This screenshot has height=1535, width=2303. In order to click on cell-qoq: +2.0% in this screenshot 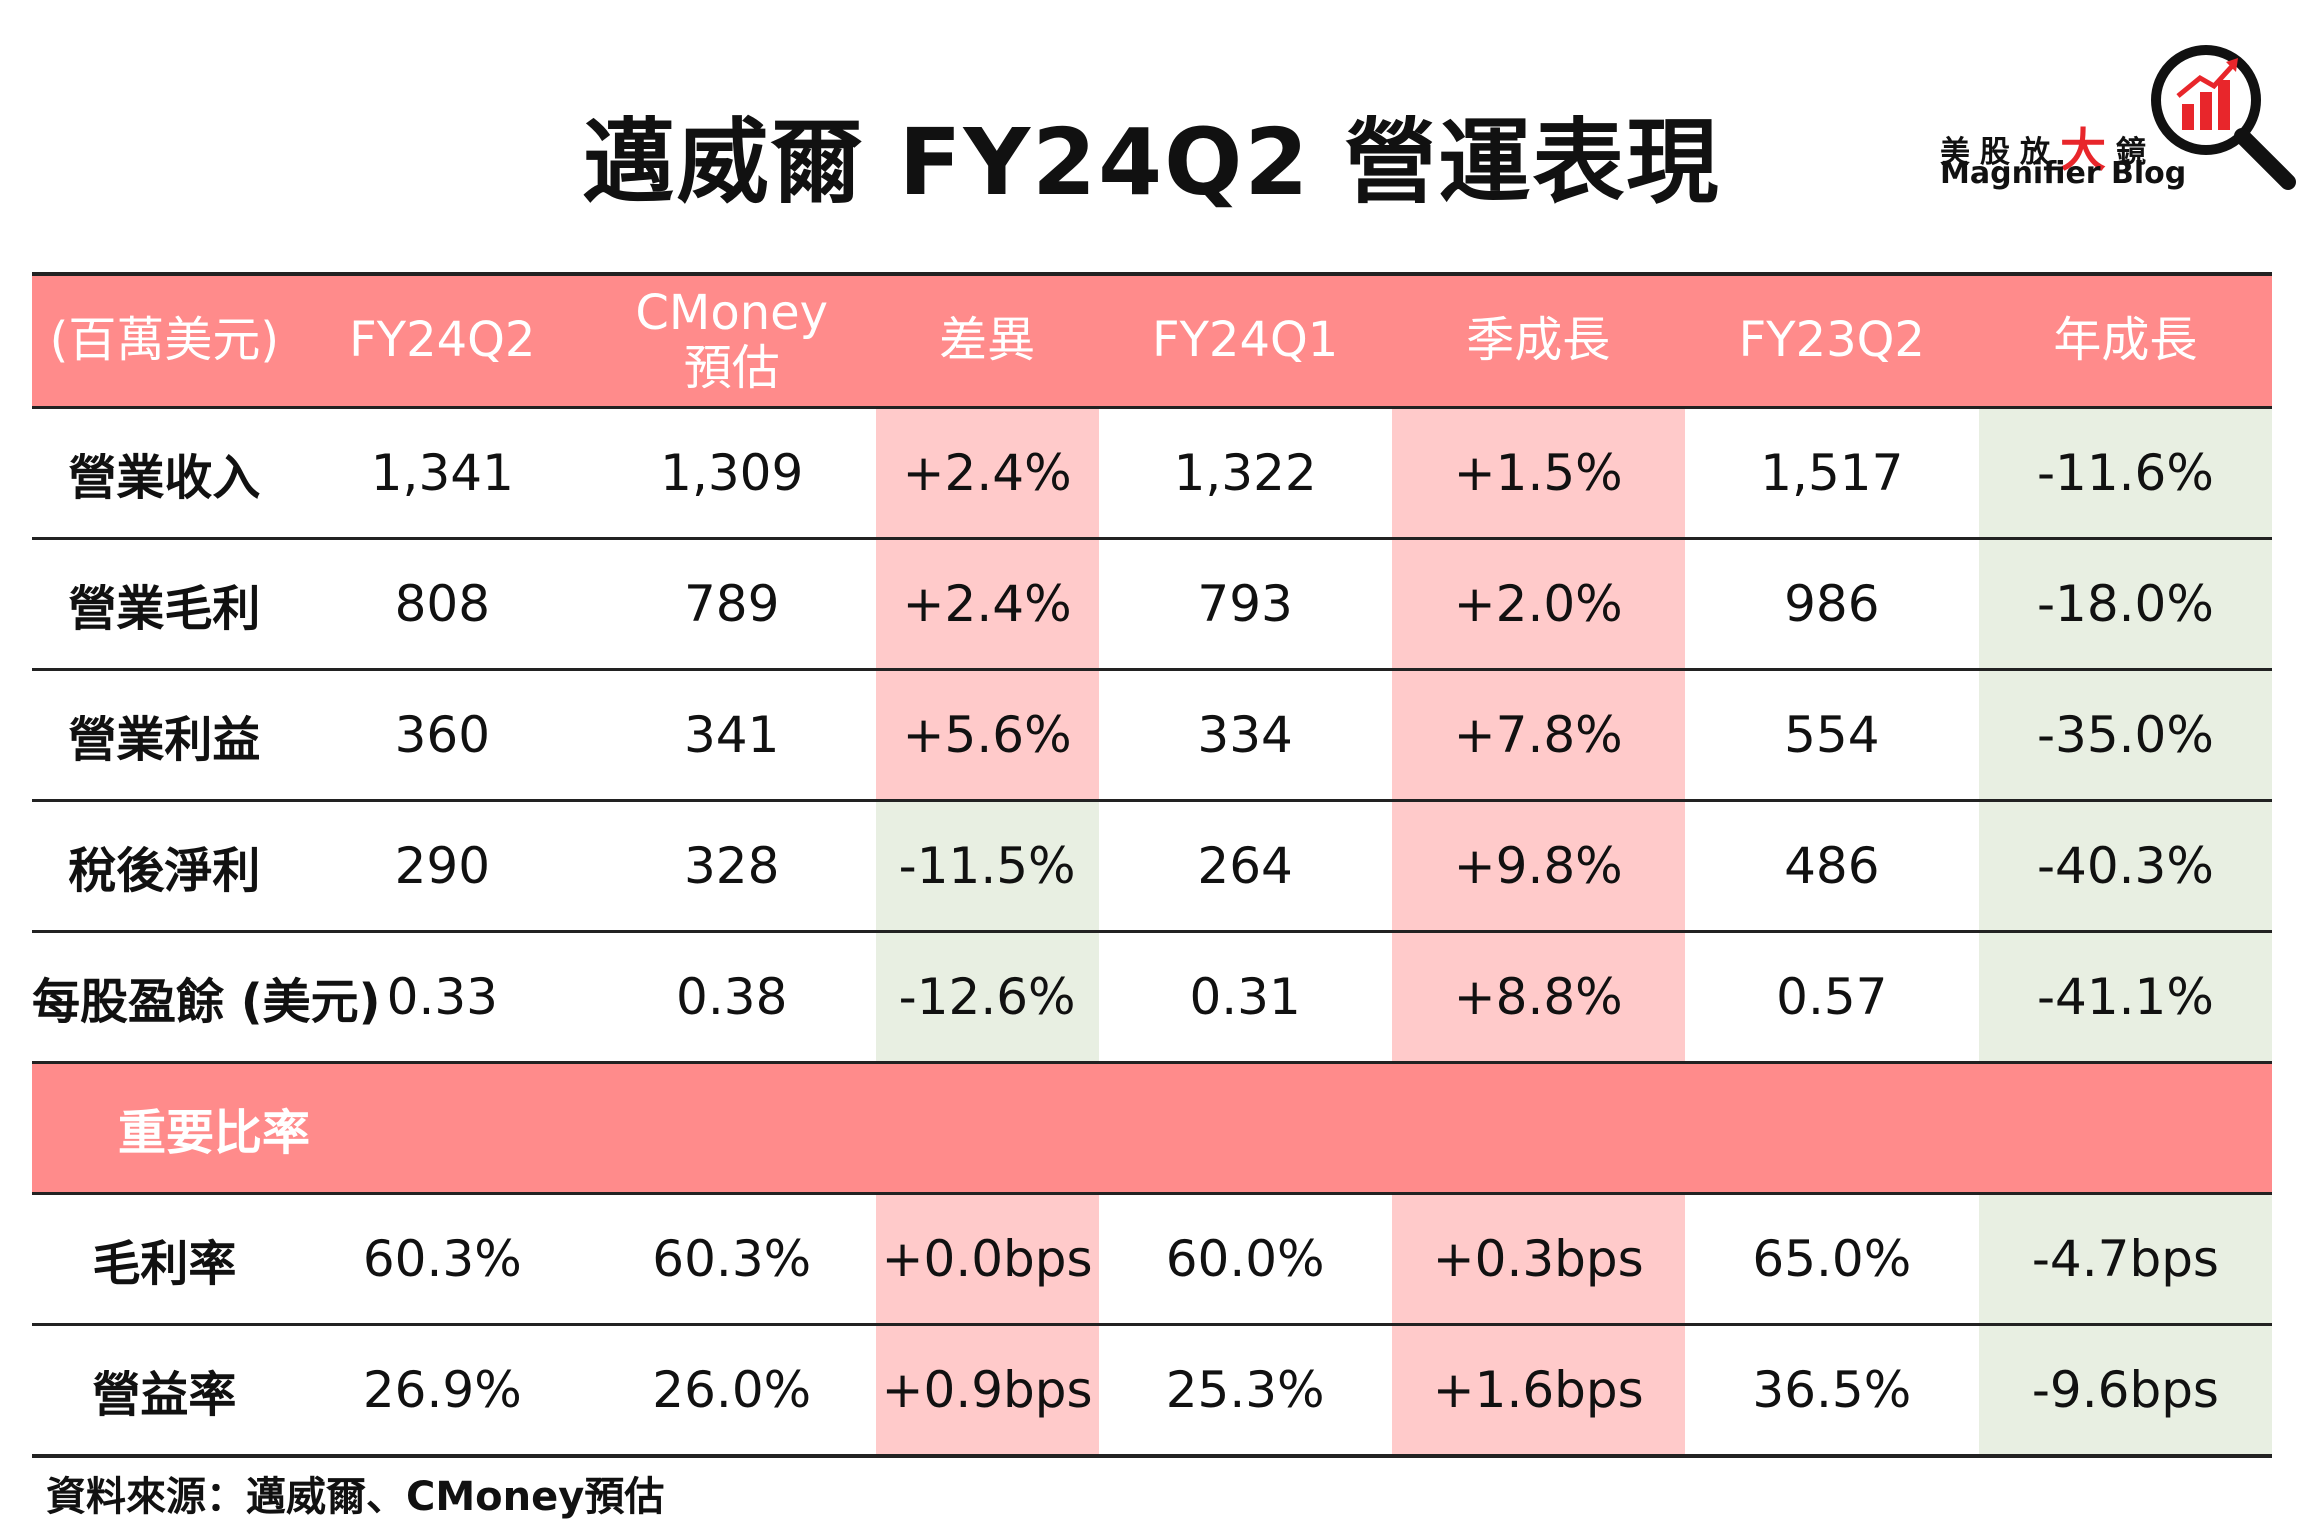, I will do `click(1538, 604)`.